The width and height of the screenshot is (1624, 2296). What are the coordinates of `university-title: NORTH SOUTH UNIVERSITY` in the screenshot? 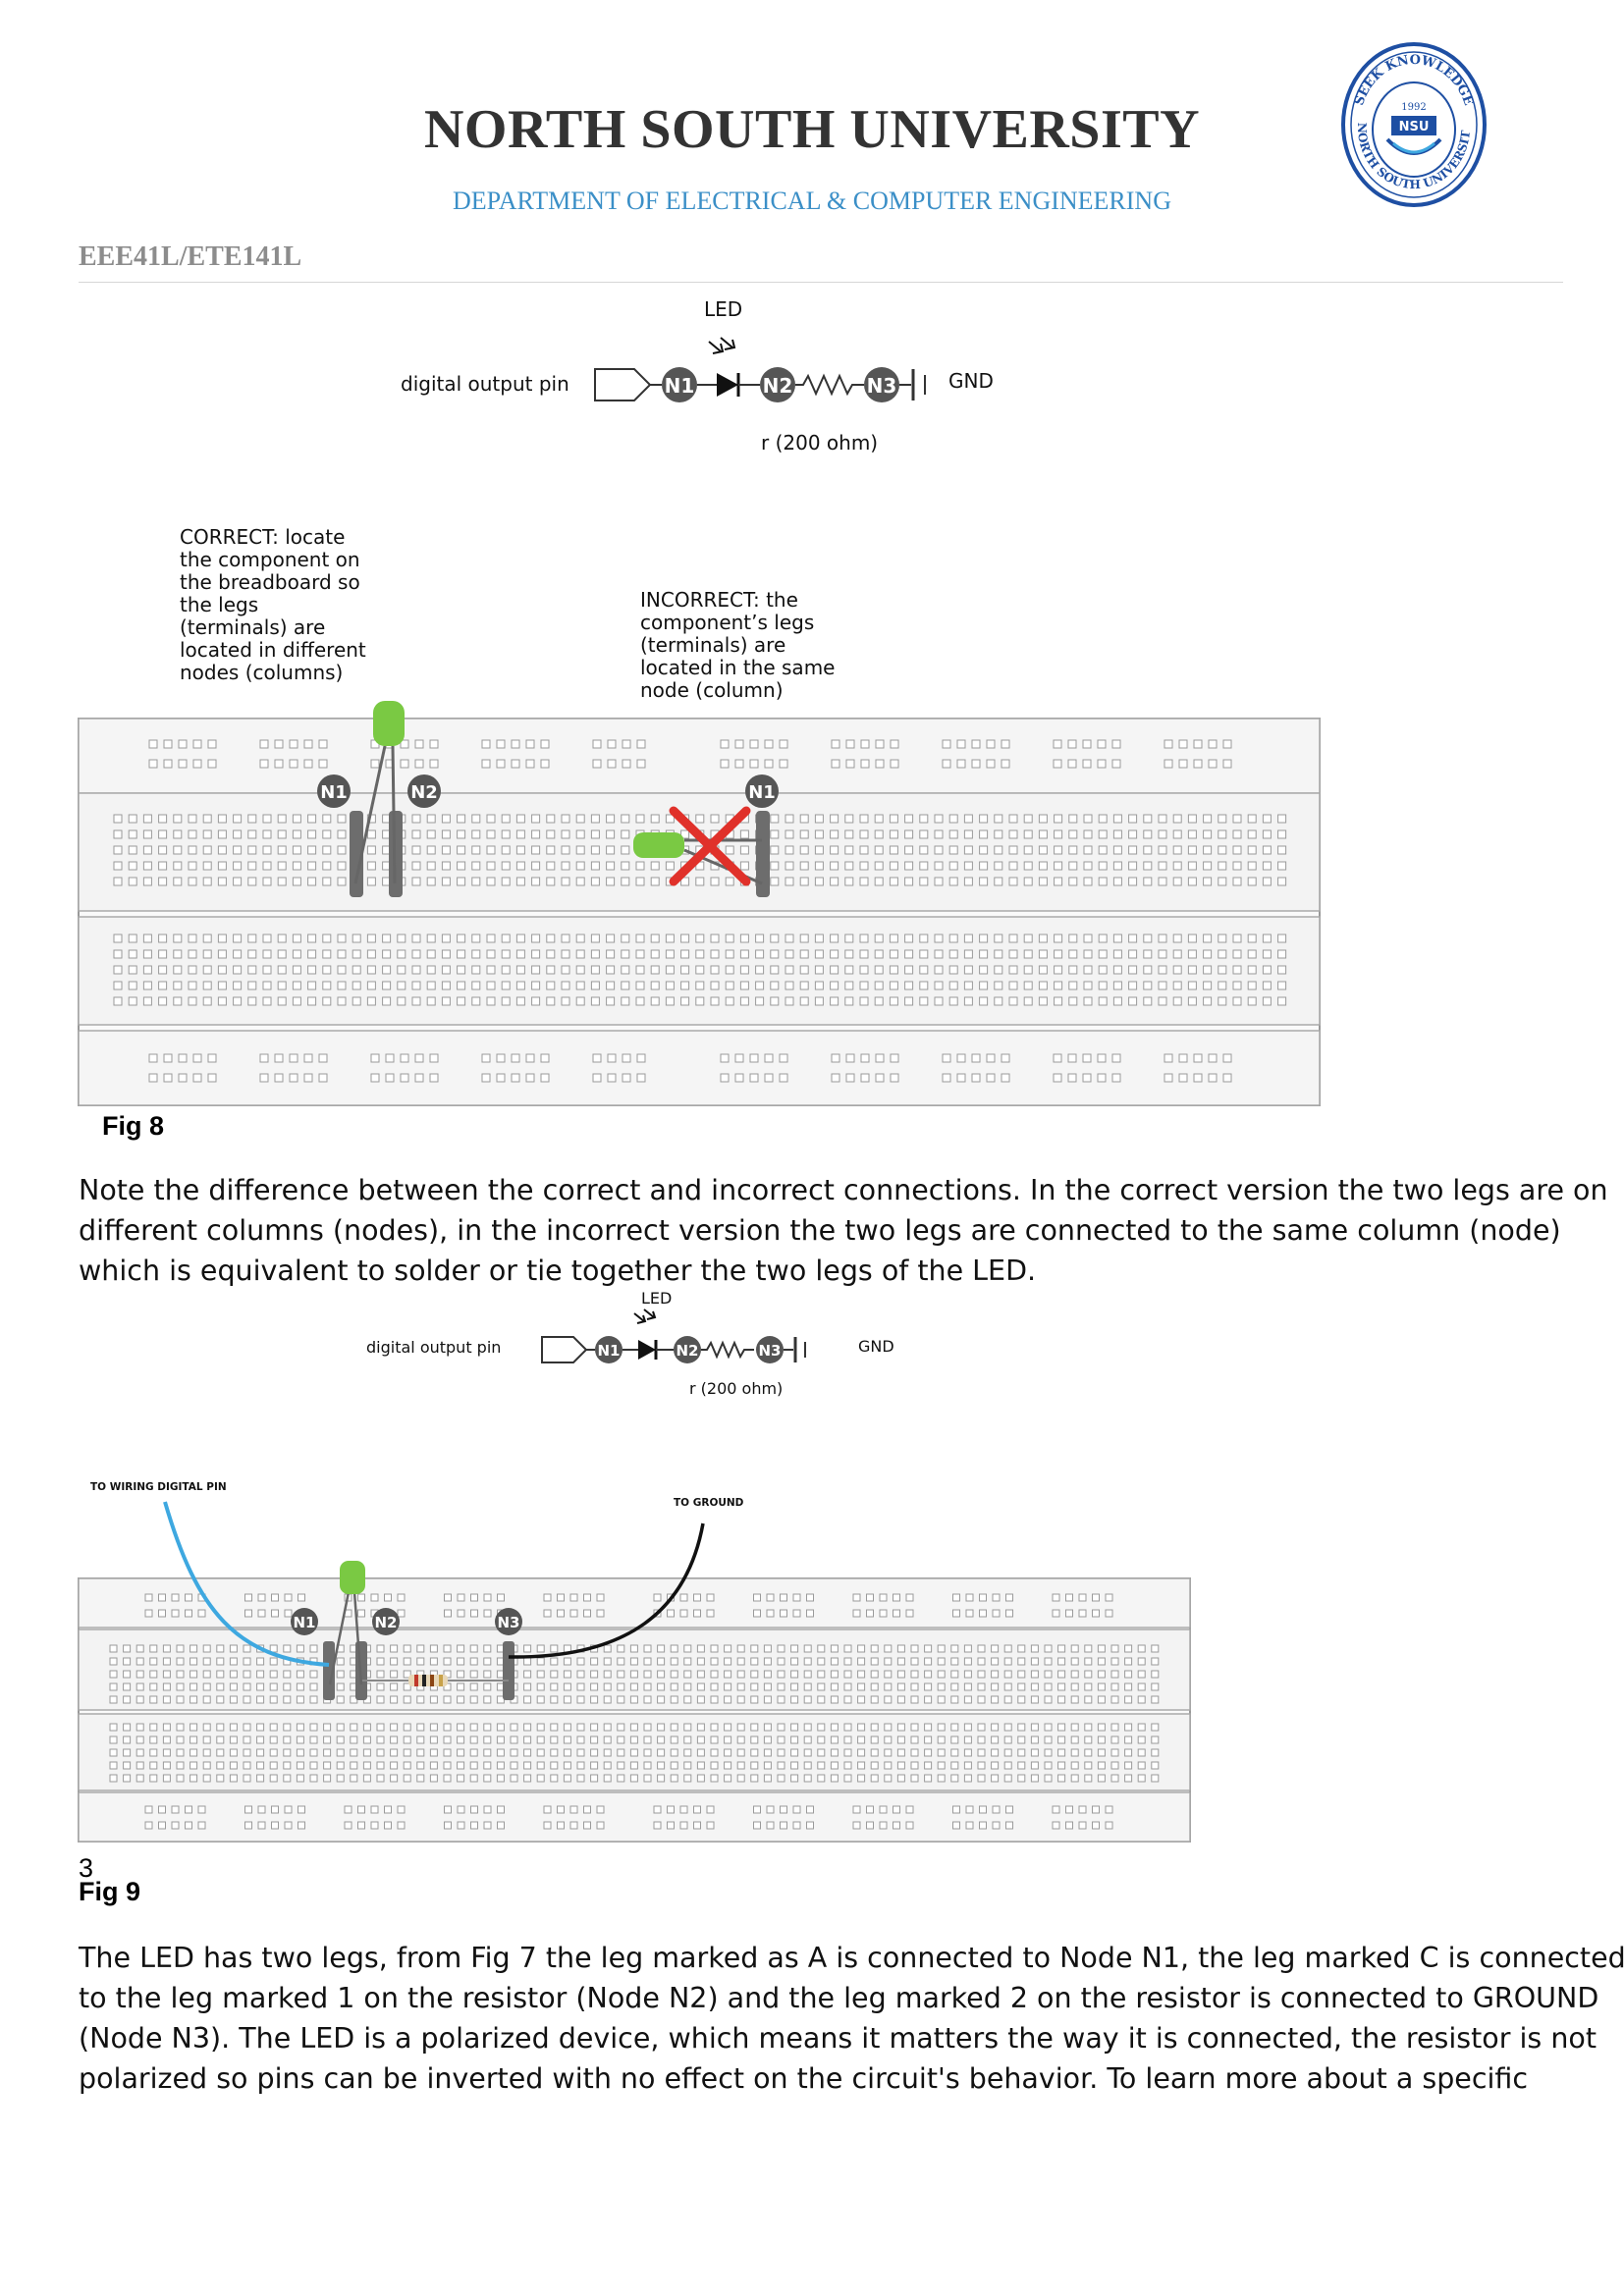 It's located at (812, 129).